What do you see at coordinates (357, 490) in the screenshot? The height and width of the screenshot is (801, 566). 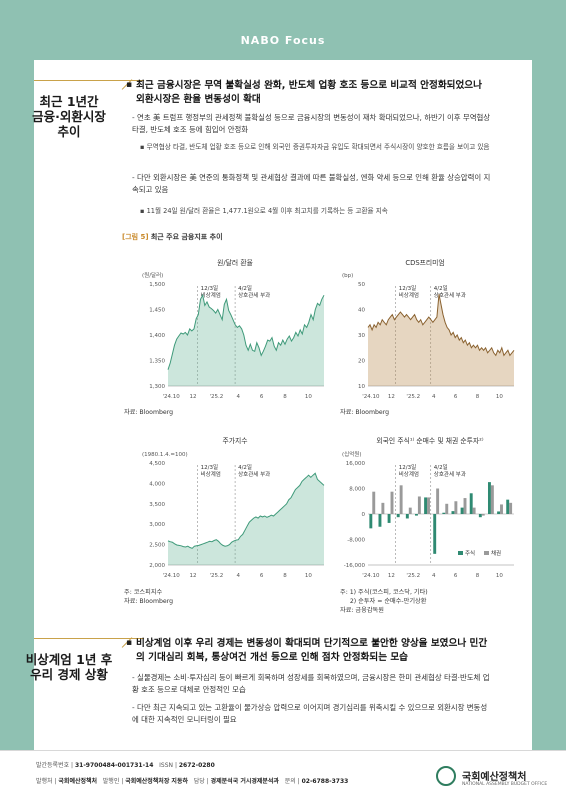 I see `y-tick-label: 8,000` at bounding box center [357, 490].